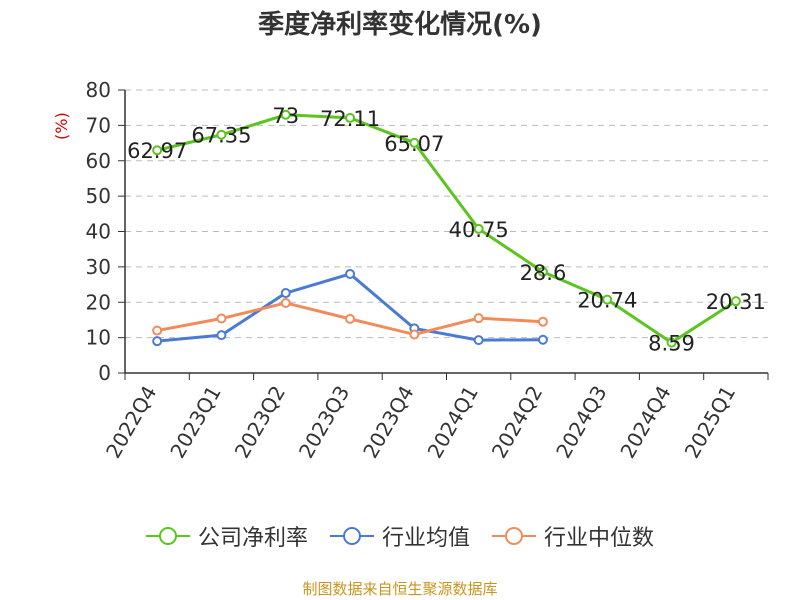 This screenshot has height=600, width=800. I want to click on legend-marker-blue-icon, so click(351, 536).